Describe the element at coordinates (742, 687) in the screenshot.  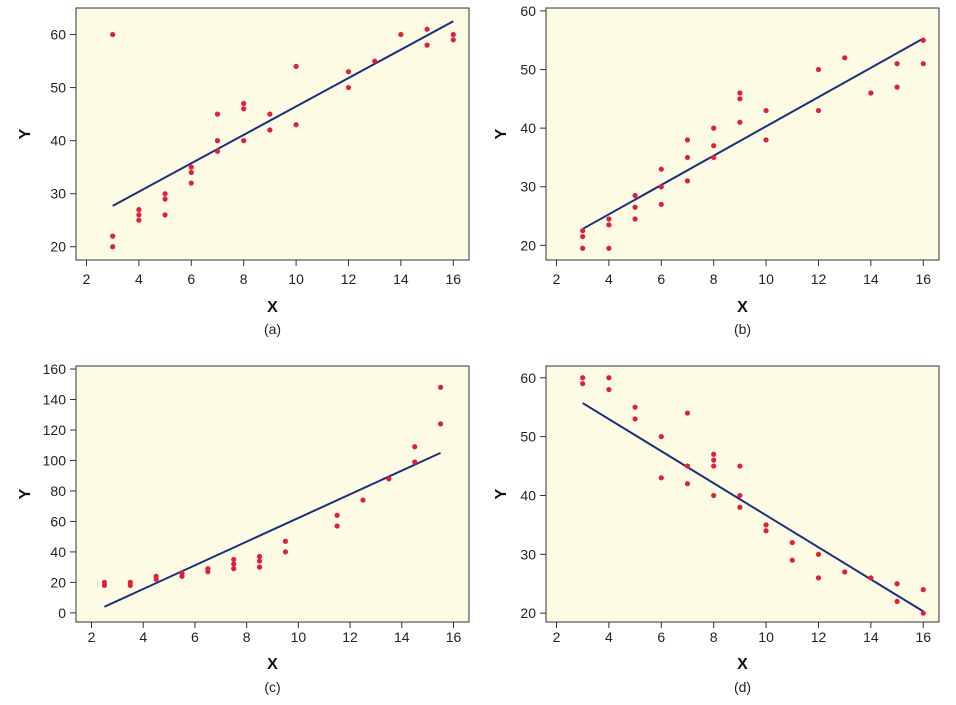
I see `panel-caption: (d)` at that location.